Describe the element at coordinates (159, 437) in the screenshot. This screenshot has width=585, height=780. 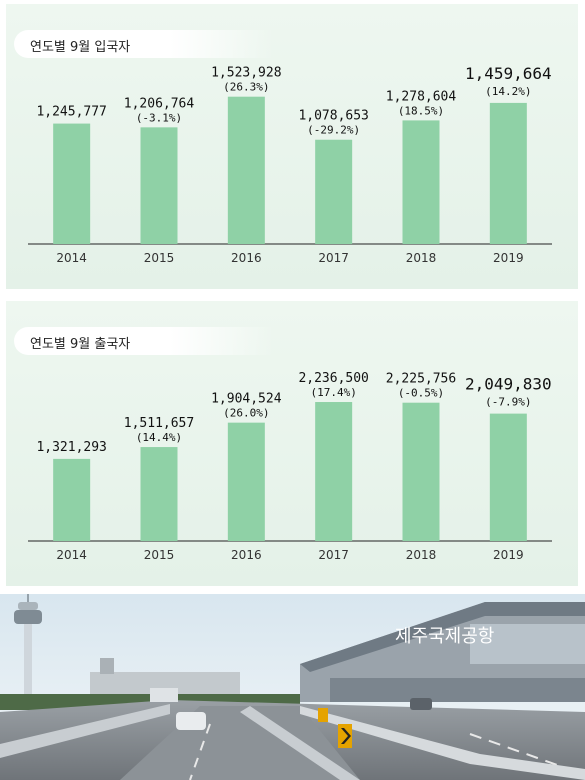
I see `percent-change-label: (14.4%)` at that location.